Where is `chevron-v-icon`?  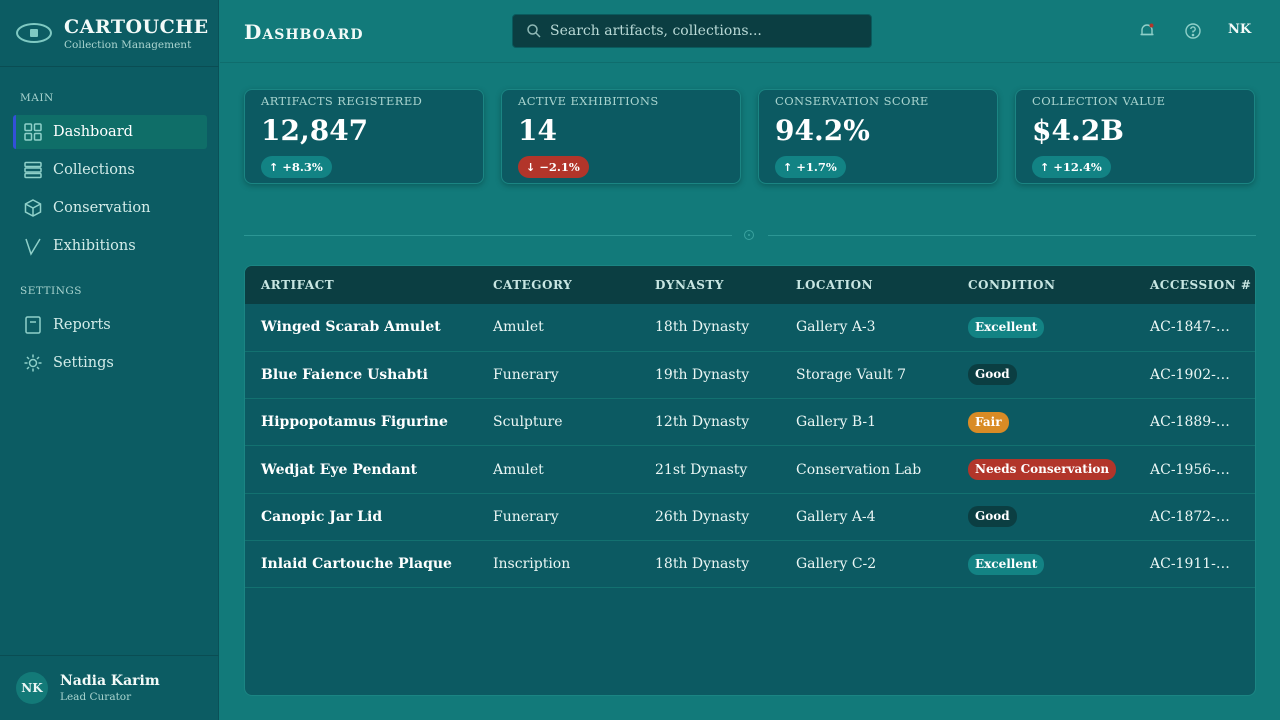 chevron-v-icon is located at coordinates (33, 246).